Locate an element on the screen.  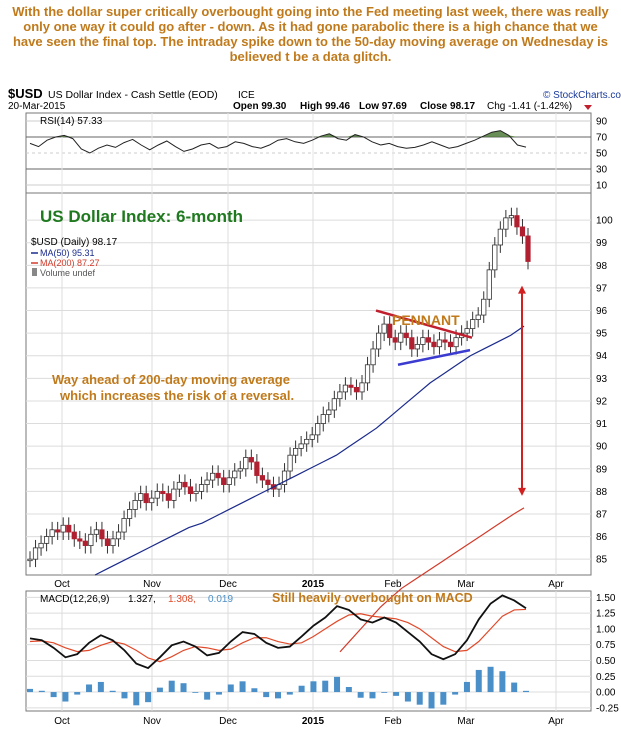
macd-grid is located at coordinates (308, 651).